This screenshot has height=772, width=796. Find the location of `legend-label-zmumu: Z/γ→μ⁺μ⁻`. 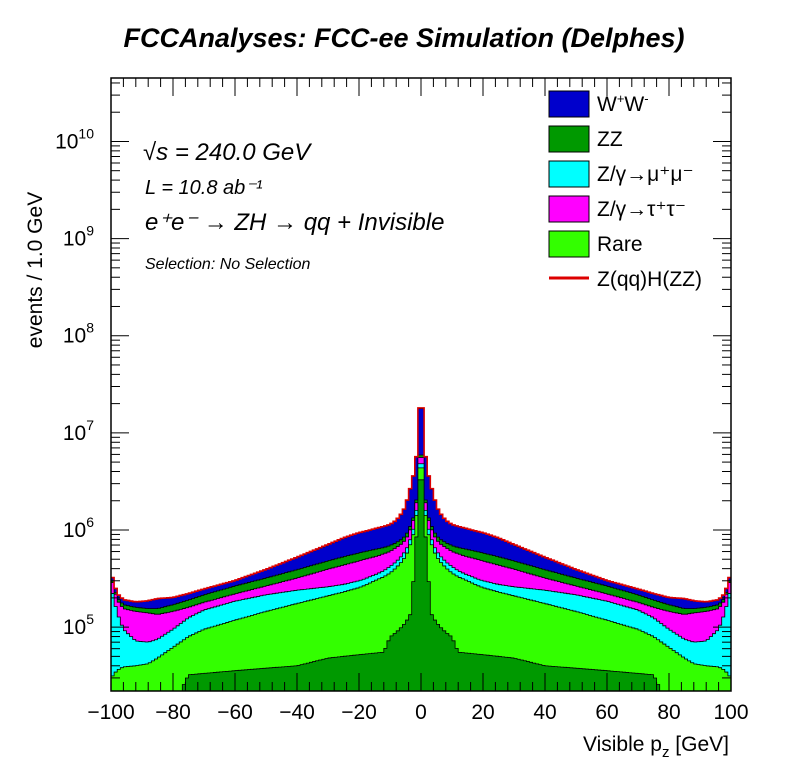

legend-label-zmumu: Z/γ→μ⁺μ⁻ is located at coordinates (645, 174).